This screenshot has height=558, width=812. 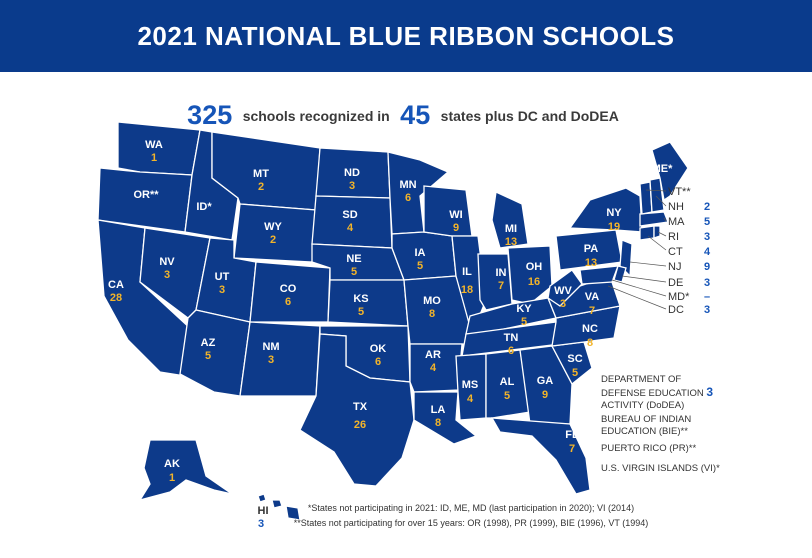 I want to click on state-ME, so click(x=670, y=171).